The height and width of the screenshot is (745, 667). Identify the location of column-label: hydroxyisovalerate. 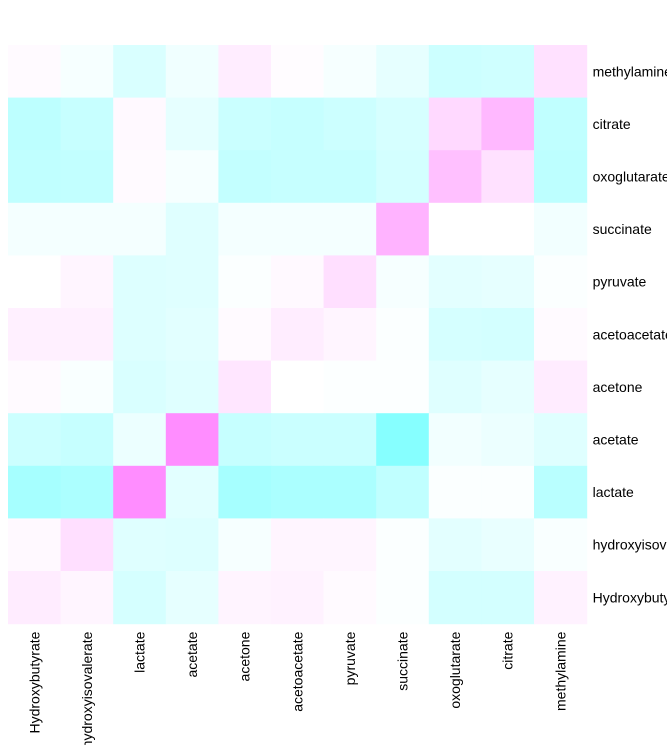
(87, 688).